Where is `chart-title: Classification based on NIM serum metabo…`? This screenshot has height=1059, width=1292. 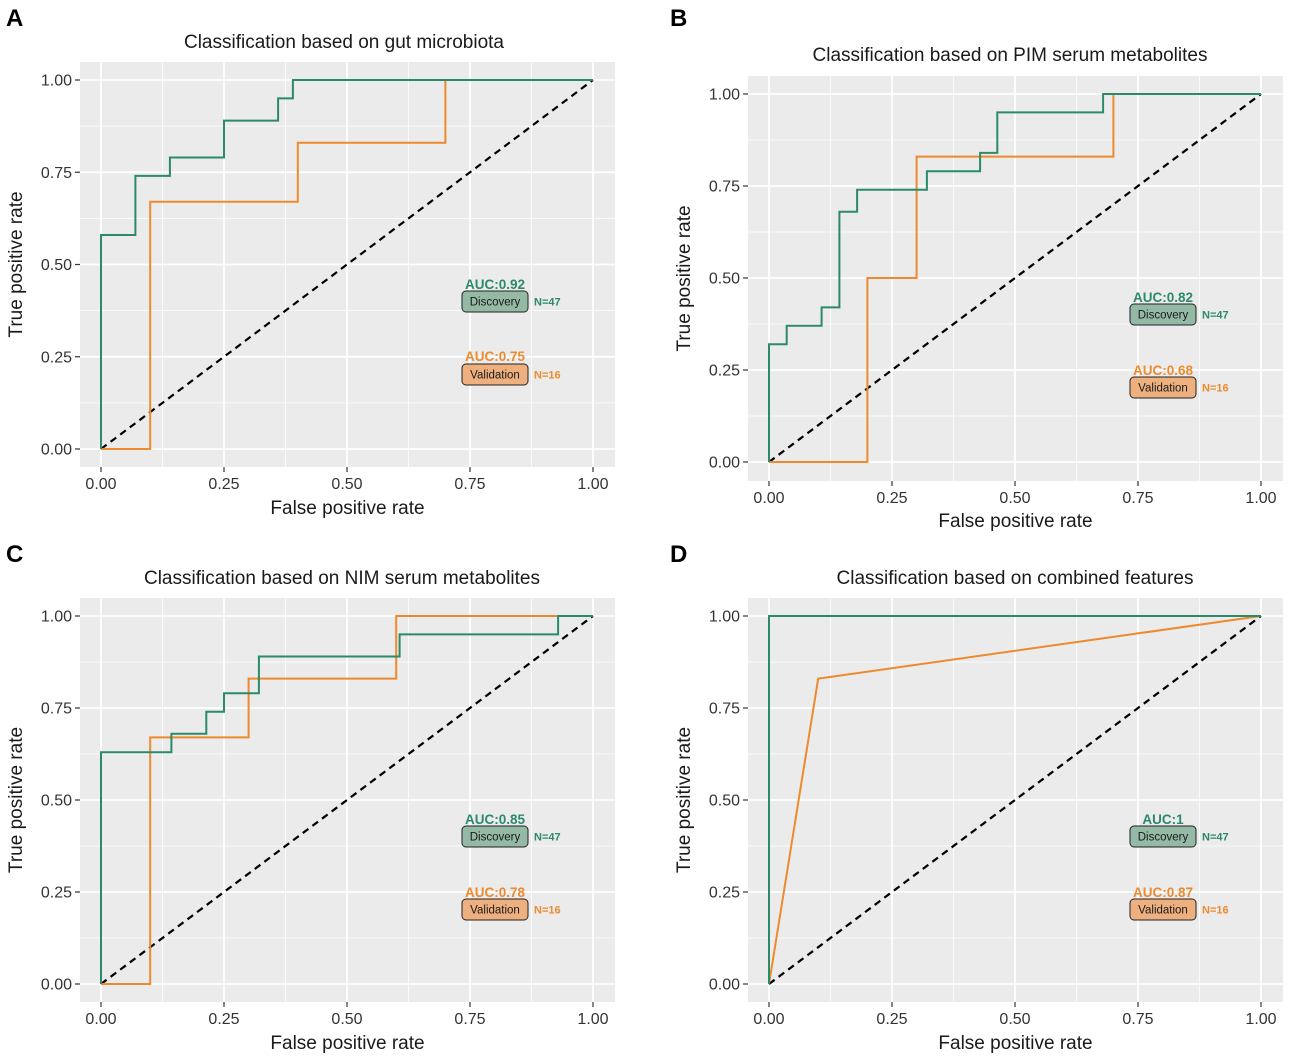 chart-title: Classification based on NIM serum metabo… is located at coordinates (342, 578).